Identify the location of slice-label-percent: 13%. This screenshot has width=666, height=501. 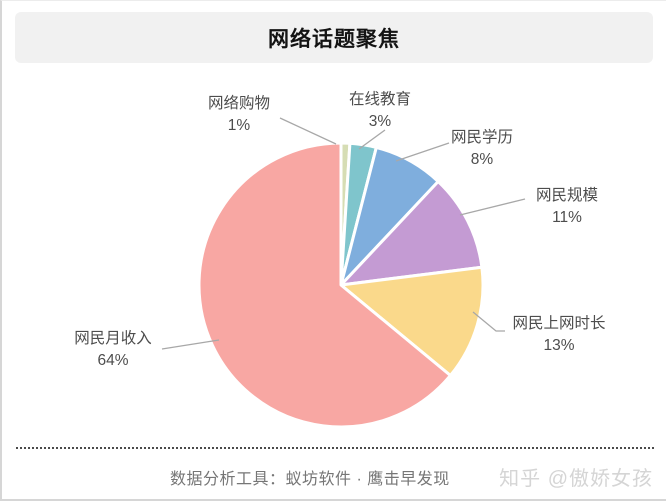
(559, 345).